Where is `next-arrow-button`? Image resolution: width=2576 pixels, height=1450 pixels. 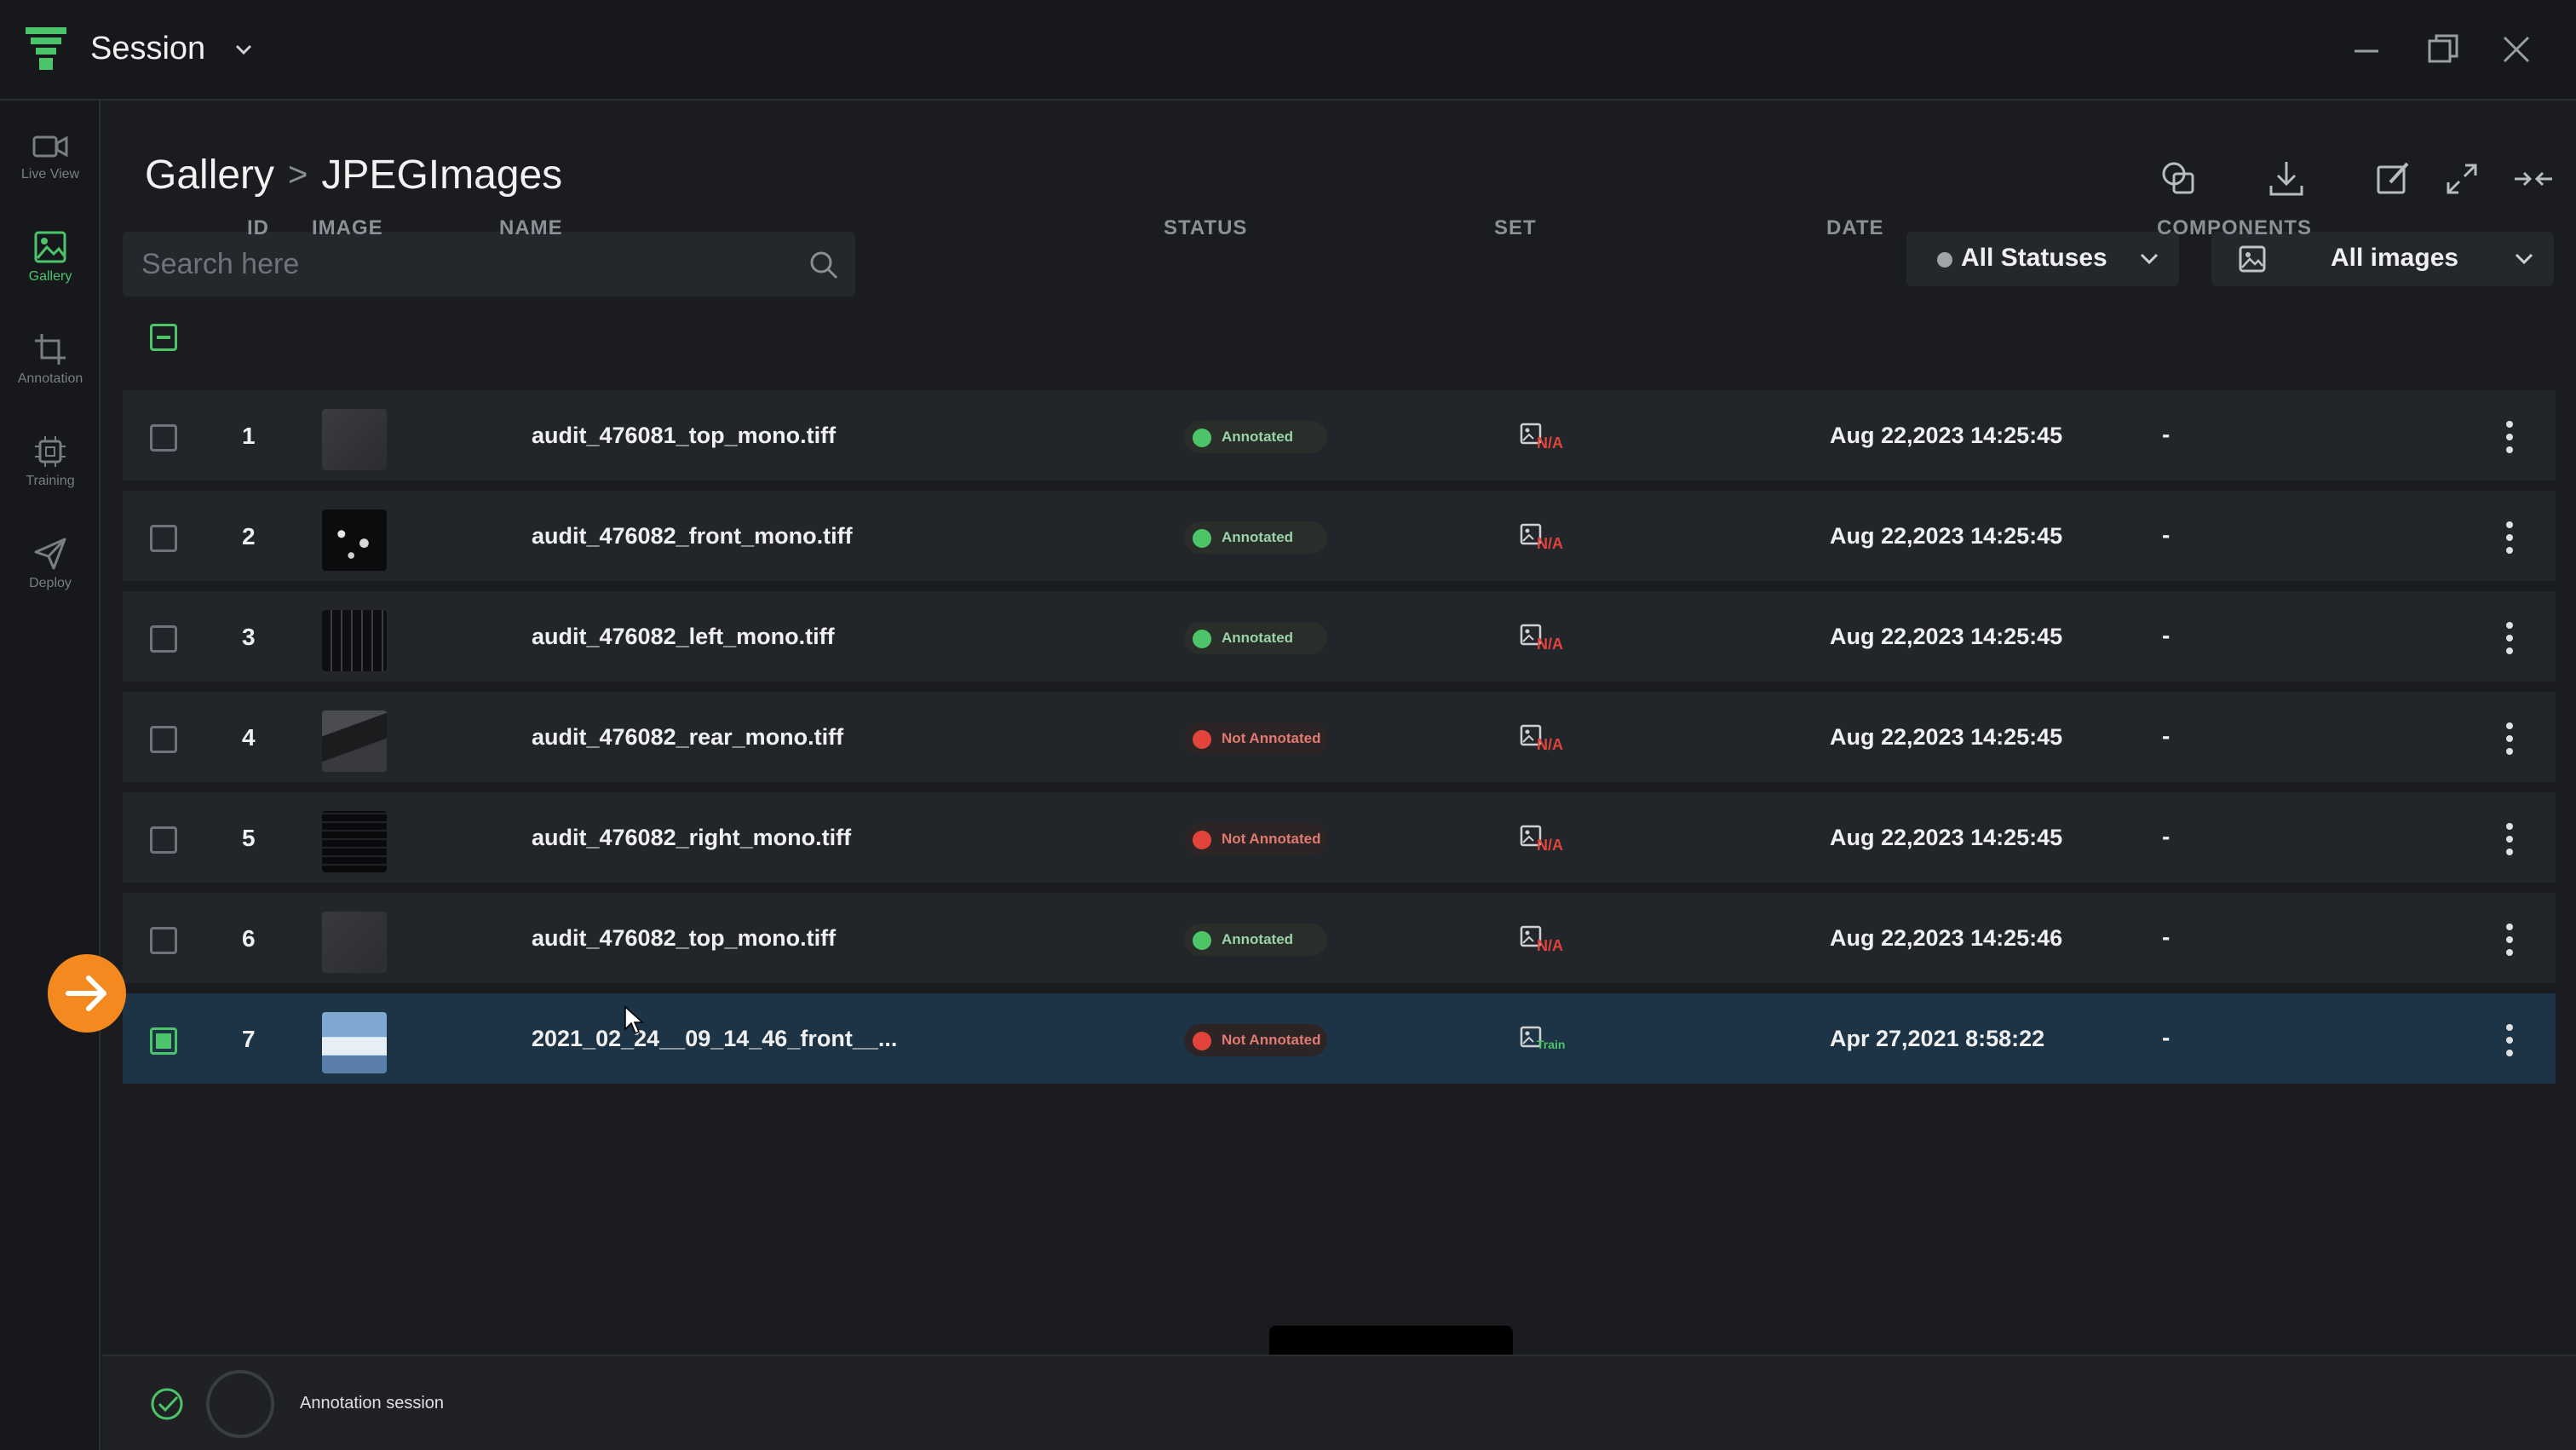
next-arrow-button is located at coordinates (87, 993).